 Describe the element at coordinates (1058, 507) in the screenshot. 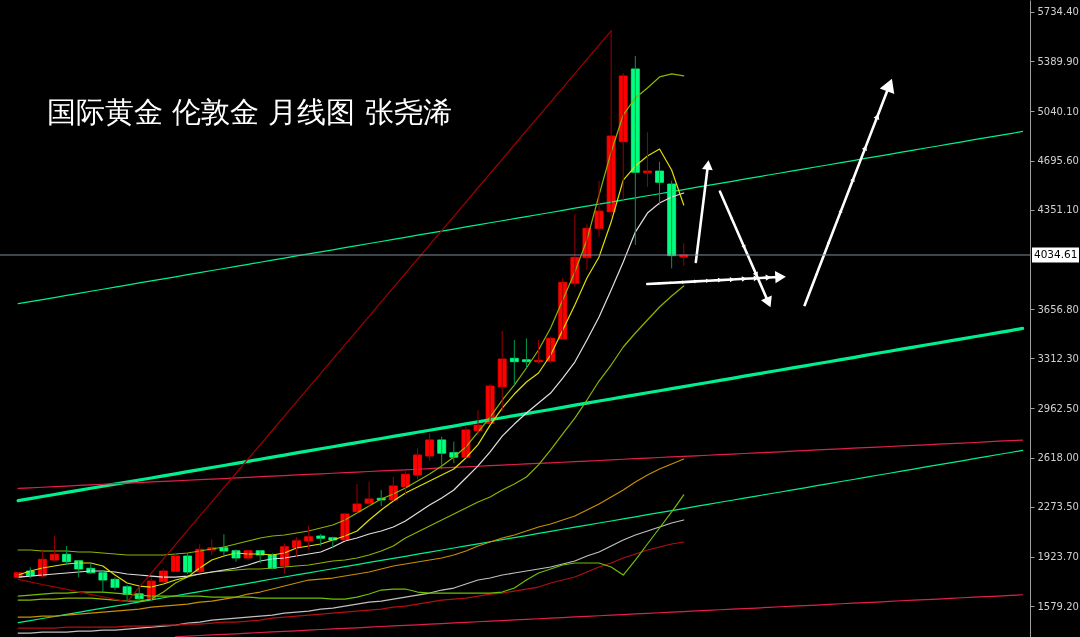

I see `y-tick-label: 2273.50` at that location.